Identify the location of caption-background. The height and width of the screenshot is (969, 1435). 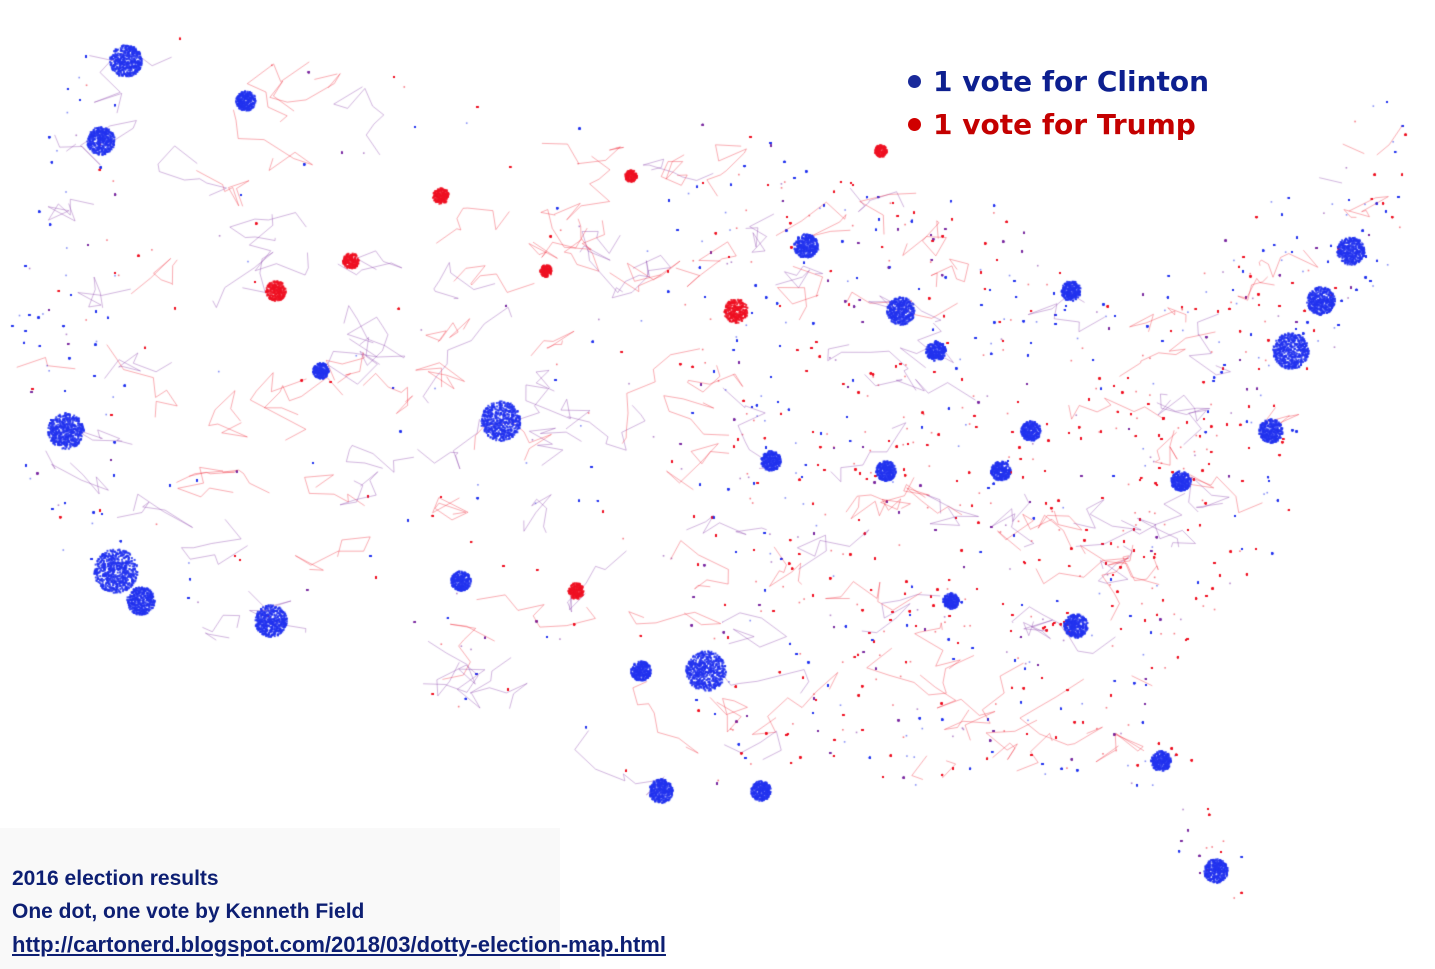
(280, 898).